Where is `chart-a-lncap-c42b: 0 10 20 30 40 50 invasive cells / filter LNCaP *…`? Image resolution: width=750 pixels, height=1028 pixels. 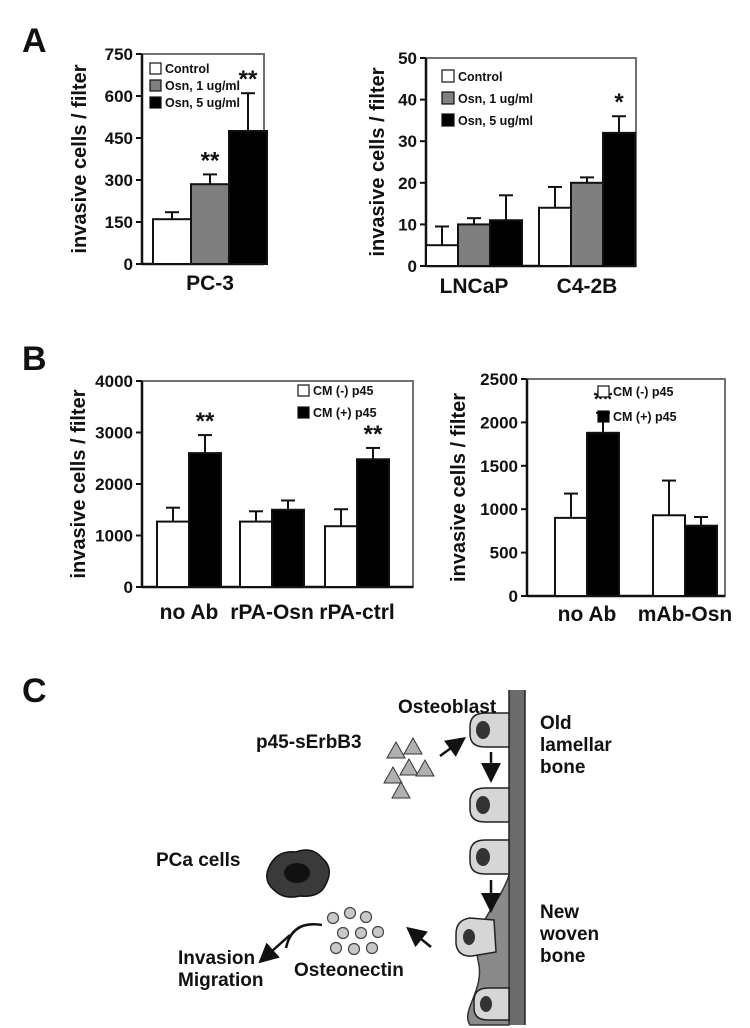
chart-a-lncap-c42b: 0 10 20 30 40 50 invasive cells / filter LNCaP *… is located at coordinates (502, 173).